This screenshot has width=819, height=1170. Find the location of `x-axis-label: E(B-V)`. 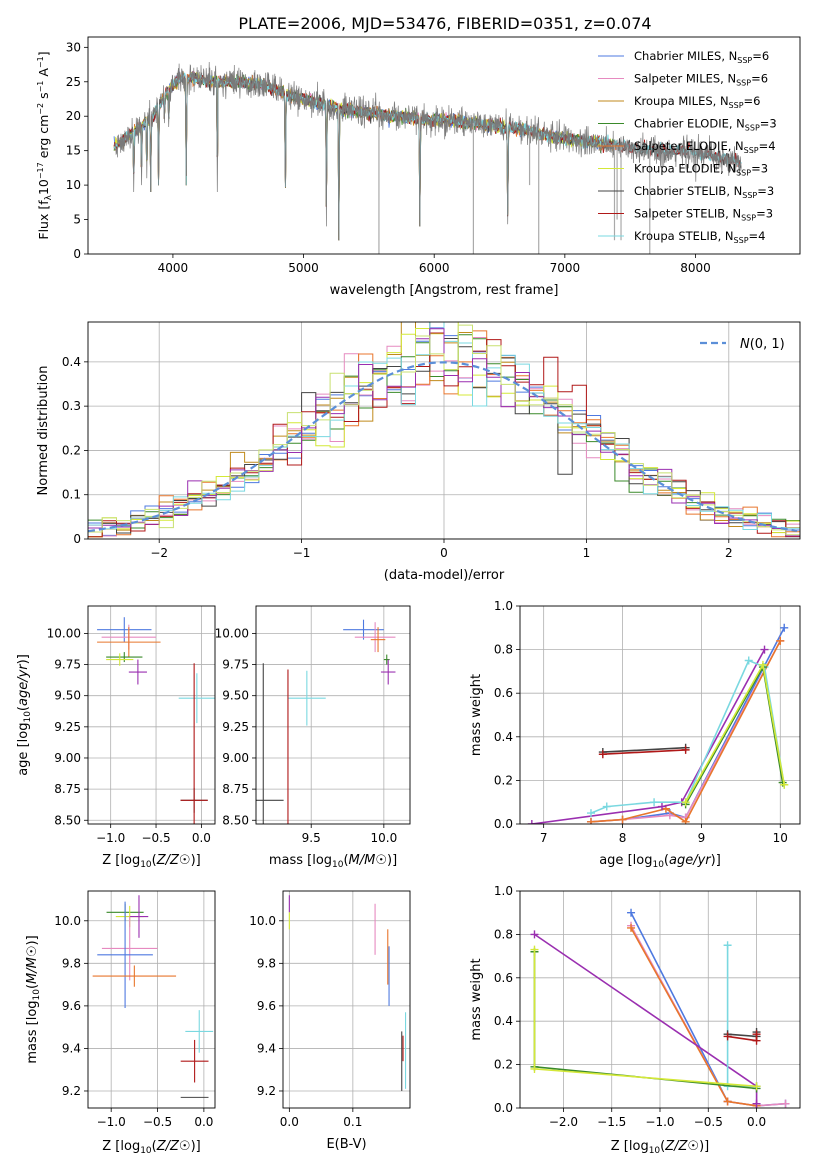

x-axis-label: E(B-V) is located at coordinates (346, 1144).